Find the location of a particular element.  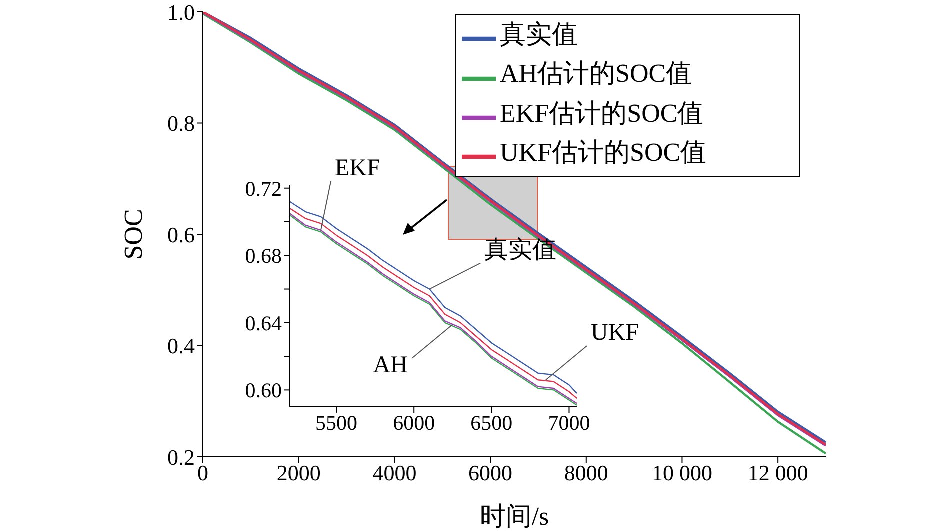

y-axis-title: SOC is located at coordinates (133, 234).